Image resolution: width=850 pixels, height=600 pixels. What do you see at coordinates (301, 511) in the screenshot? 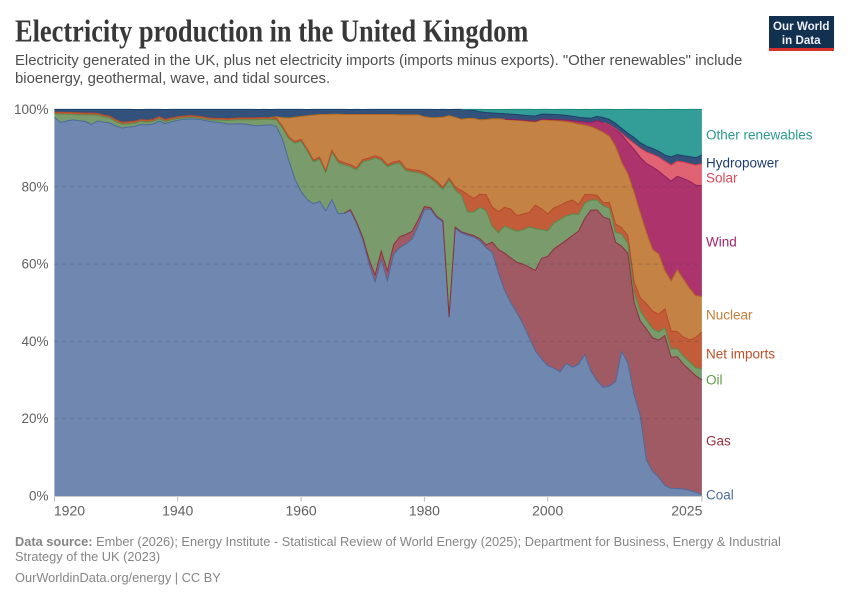
I see `svg-text: 1960` at bounding box center [301, 511].